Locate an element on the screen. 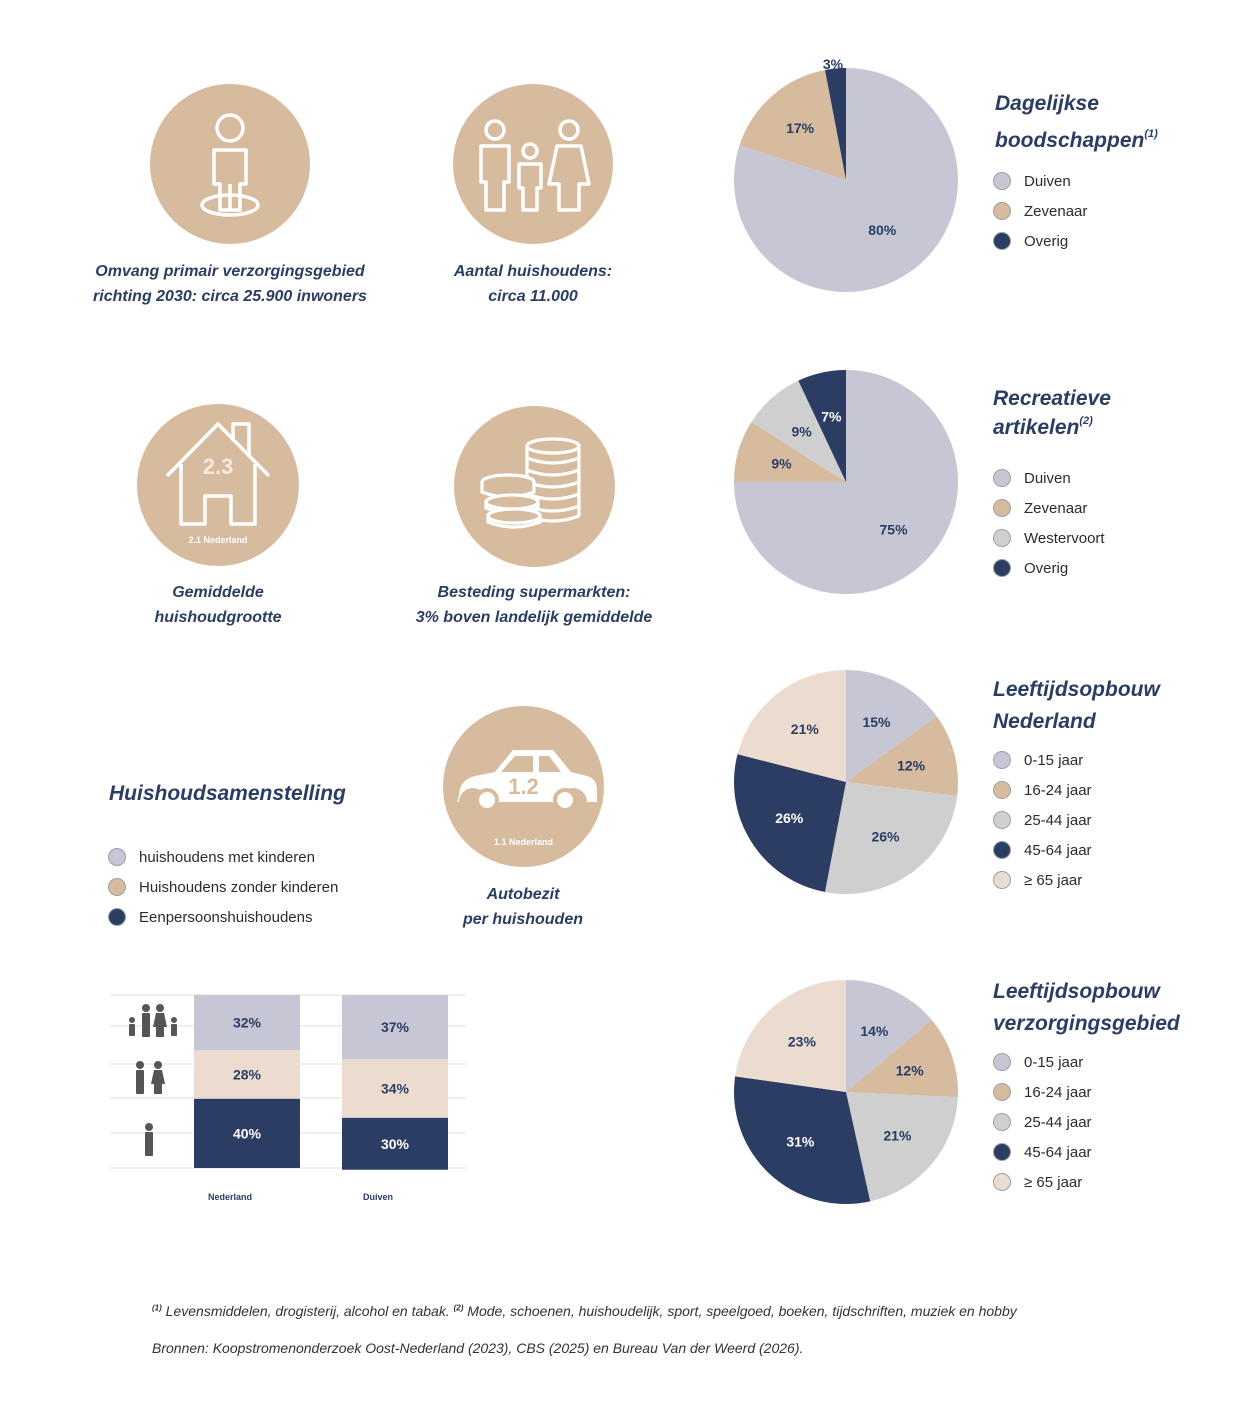 This screenshot has width=1248, height=1408. legend-item: Eenpersoonshuishoudens is located at coordinates (223, 917).